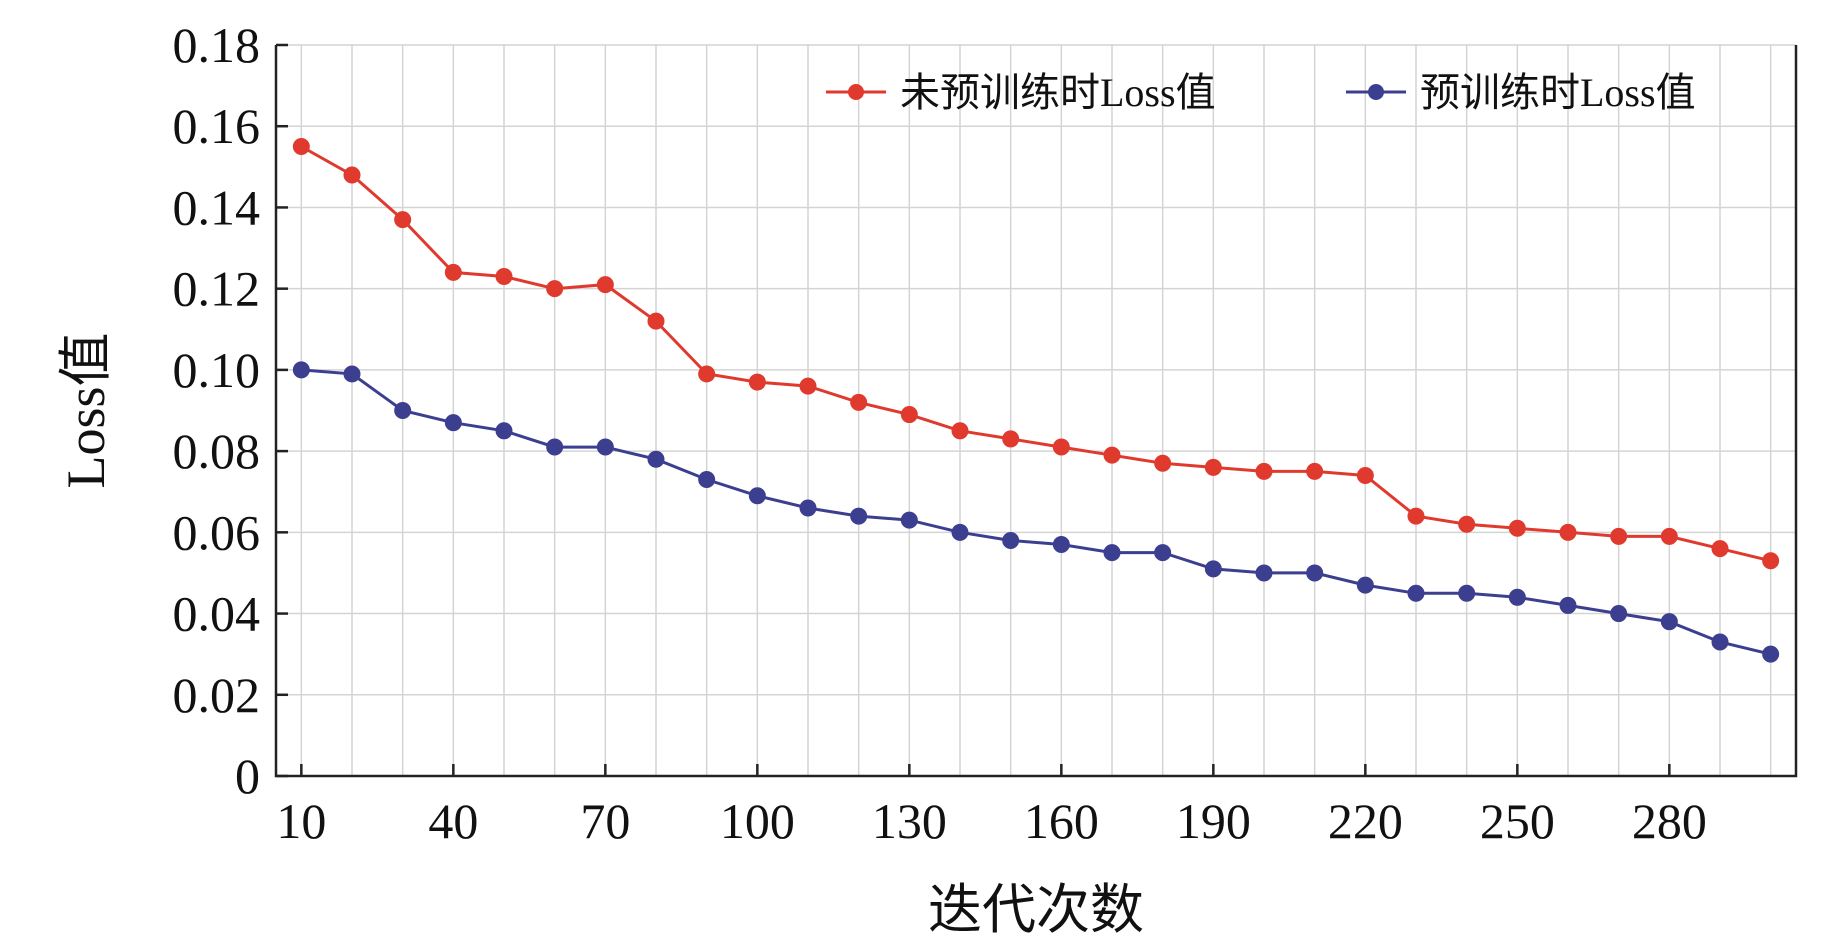 This screenshot has height=945, width=1843. I want to click on y-tick-label: 0.08, so click(217, 451).